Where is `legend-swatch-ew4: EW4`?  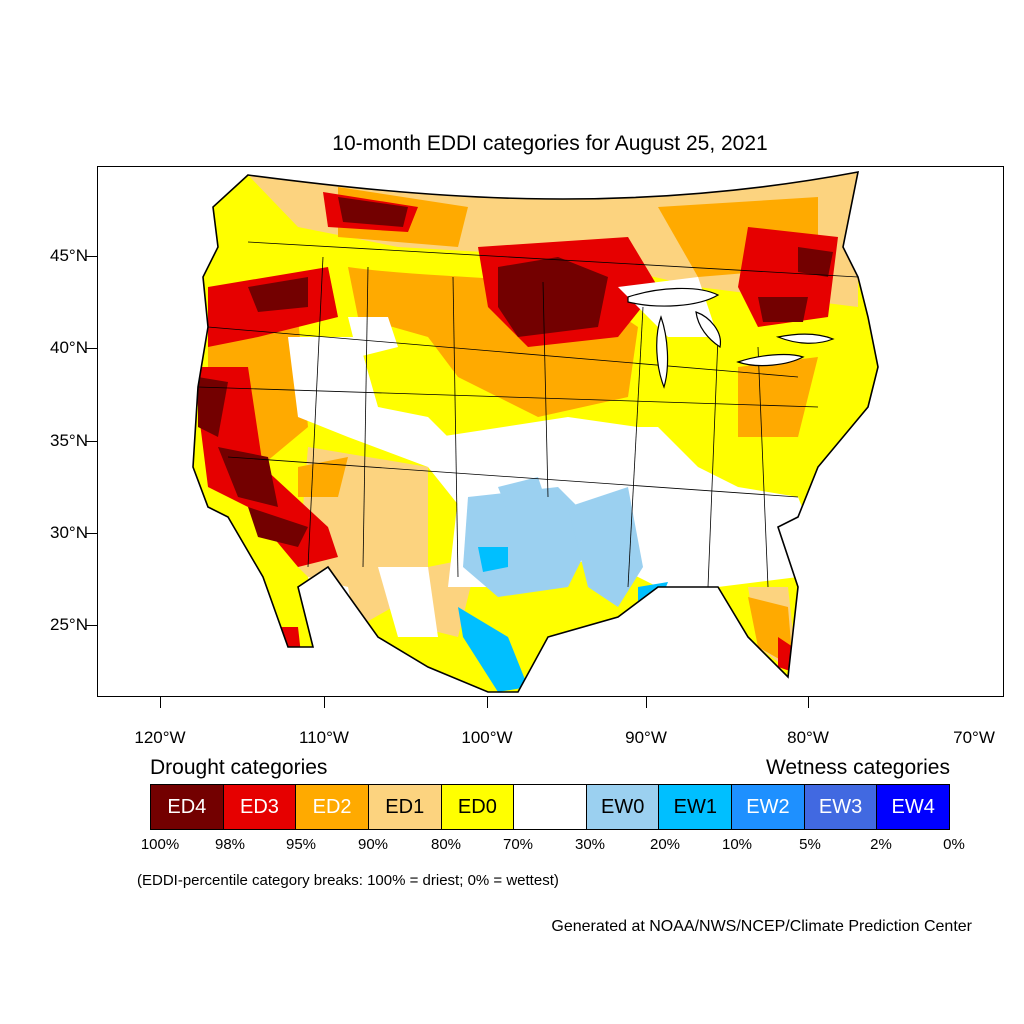 legend-swatch-ew4: EW4 is located at coordinates (913, 807).